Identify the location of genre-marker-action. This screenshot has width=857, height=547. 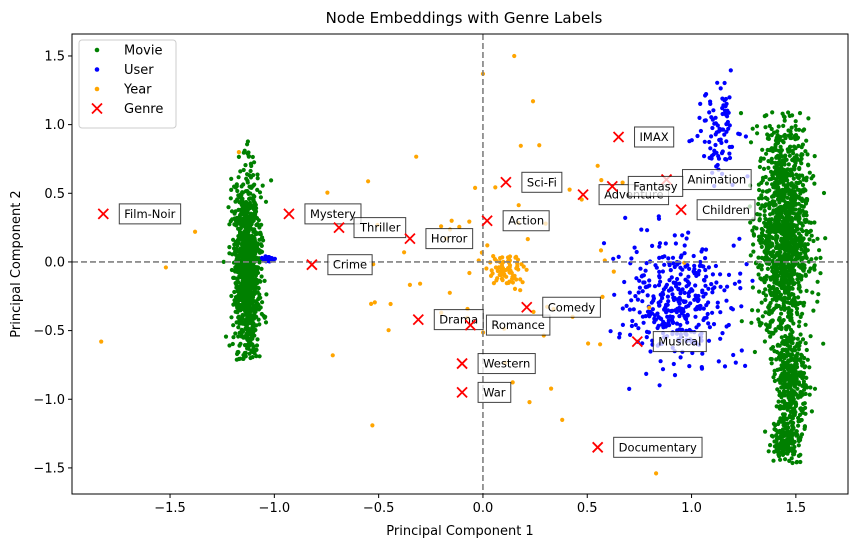
(487, 221).